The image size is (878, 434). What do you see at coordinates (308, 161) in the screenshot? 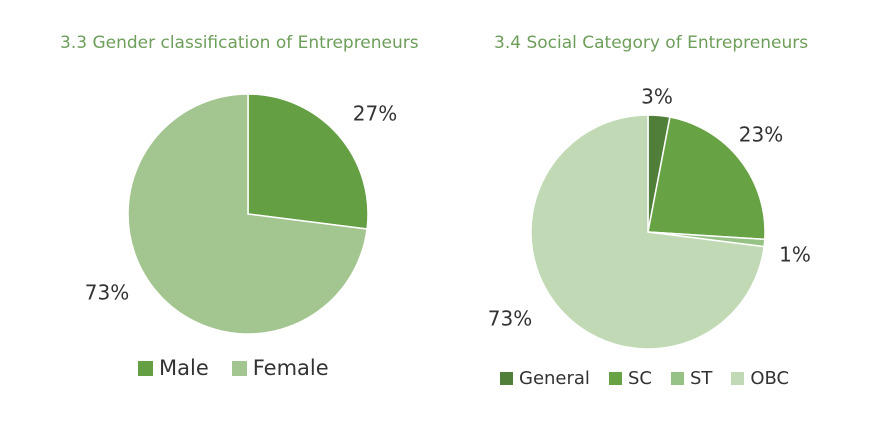
I see `pie-slice-male` at bounding box center [308, 161].